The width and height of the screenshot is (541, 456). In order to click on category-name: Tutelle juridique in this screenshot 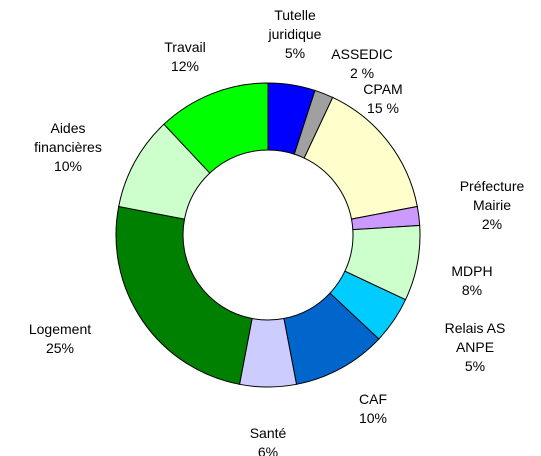, I will do `click(295, 24)`.